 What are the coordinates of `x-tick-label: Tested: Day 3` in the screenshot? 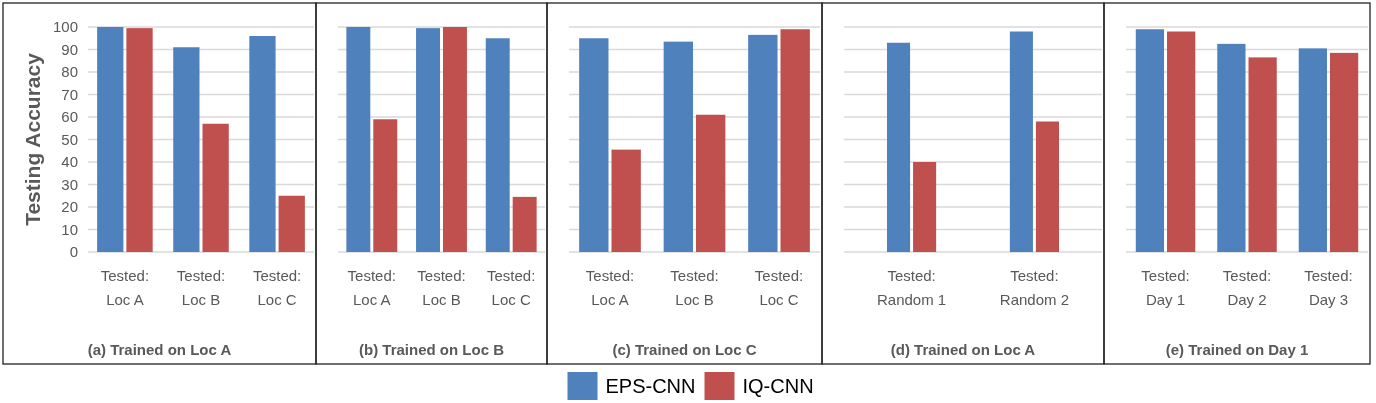 It's located at (1328, 287).